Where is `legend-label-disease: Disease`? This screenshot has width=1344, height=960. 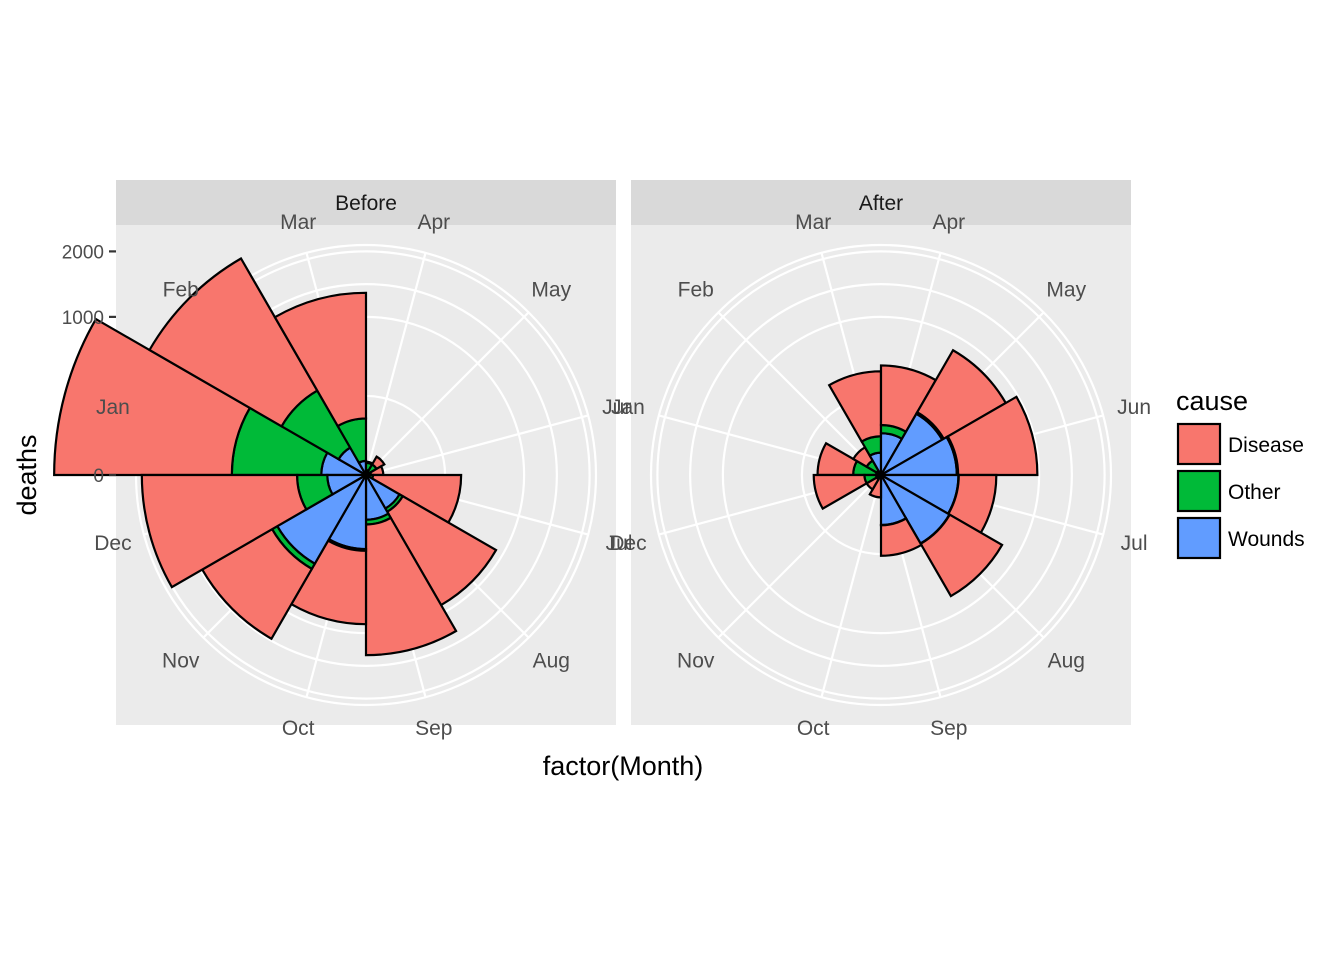 legend-label-disease: Disease is located at coordinates (1266, 445).